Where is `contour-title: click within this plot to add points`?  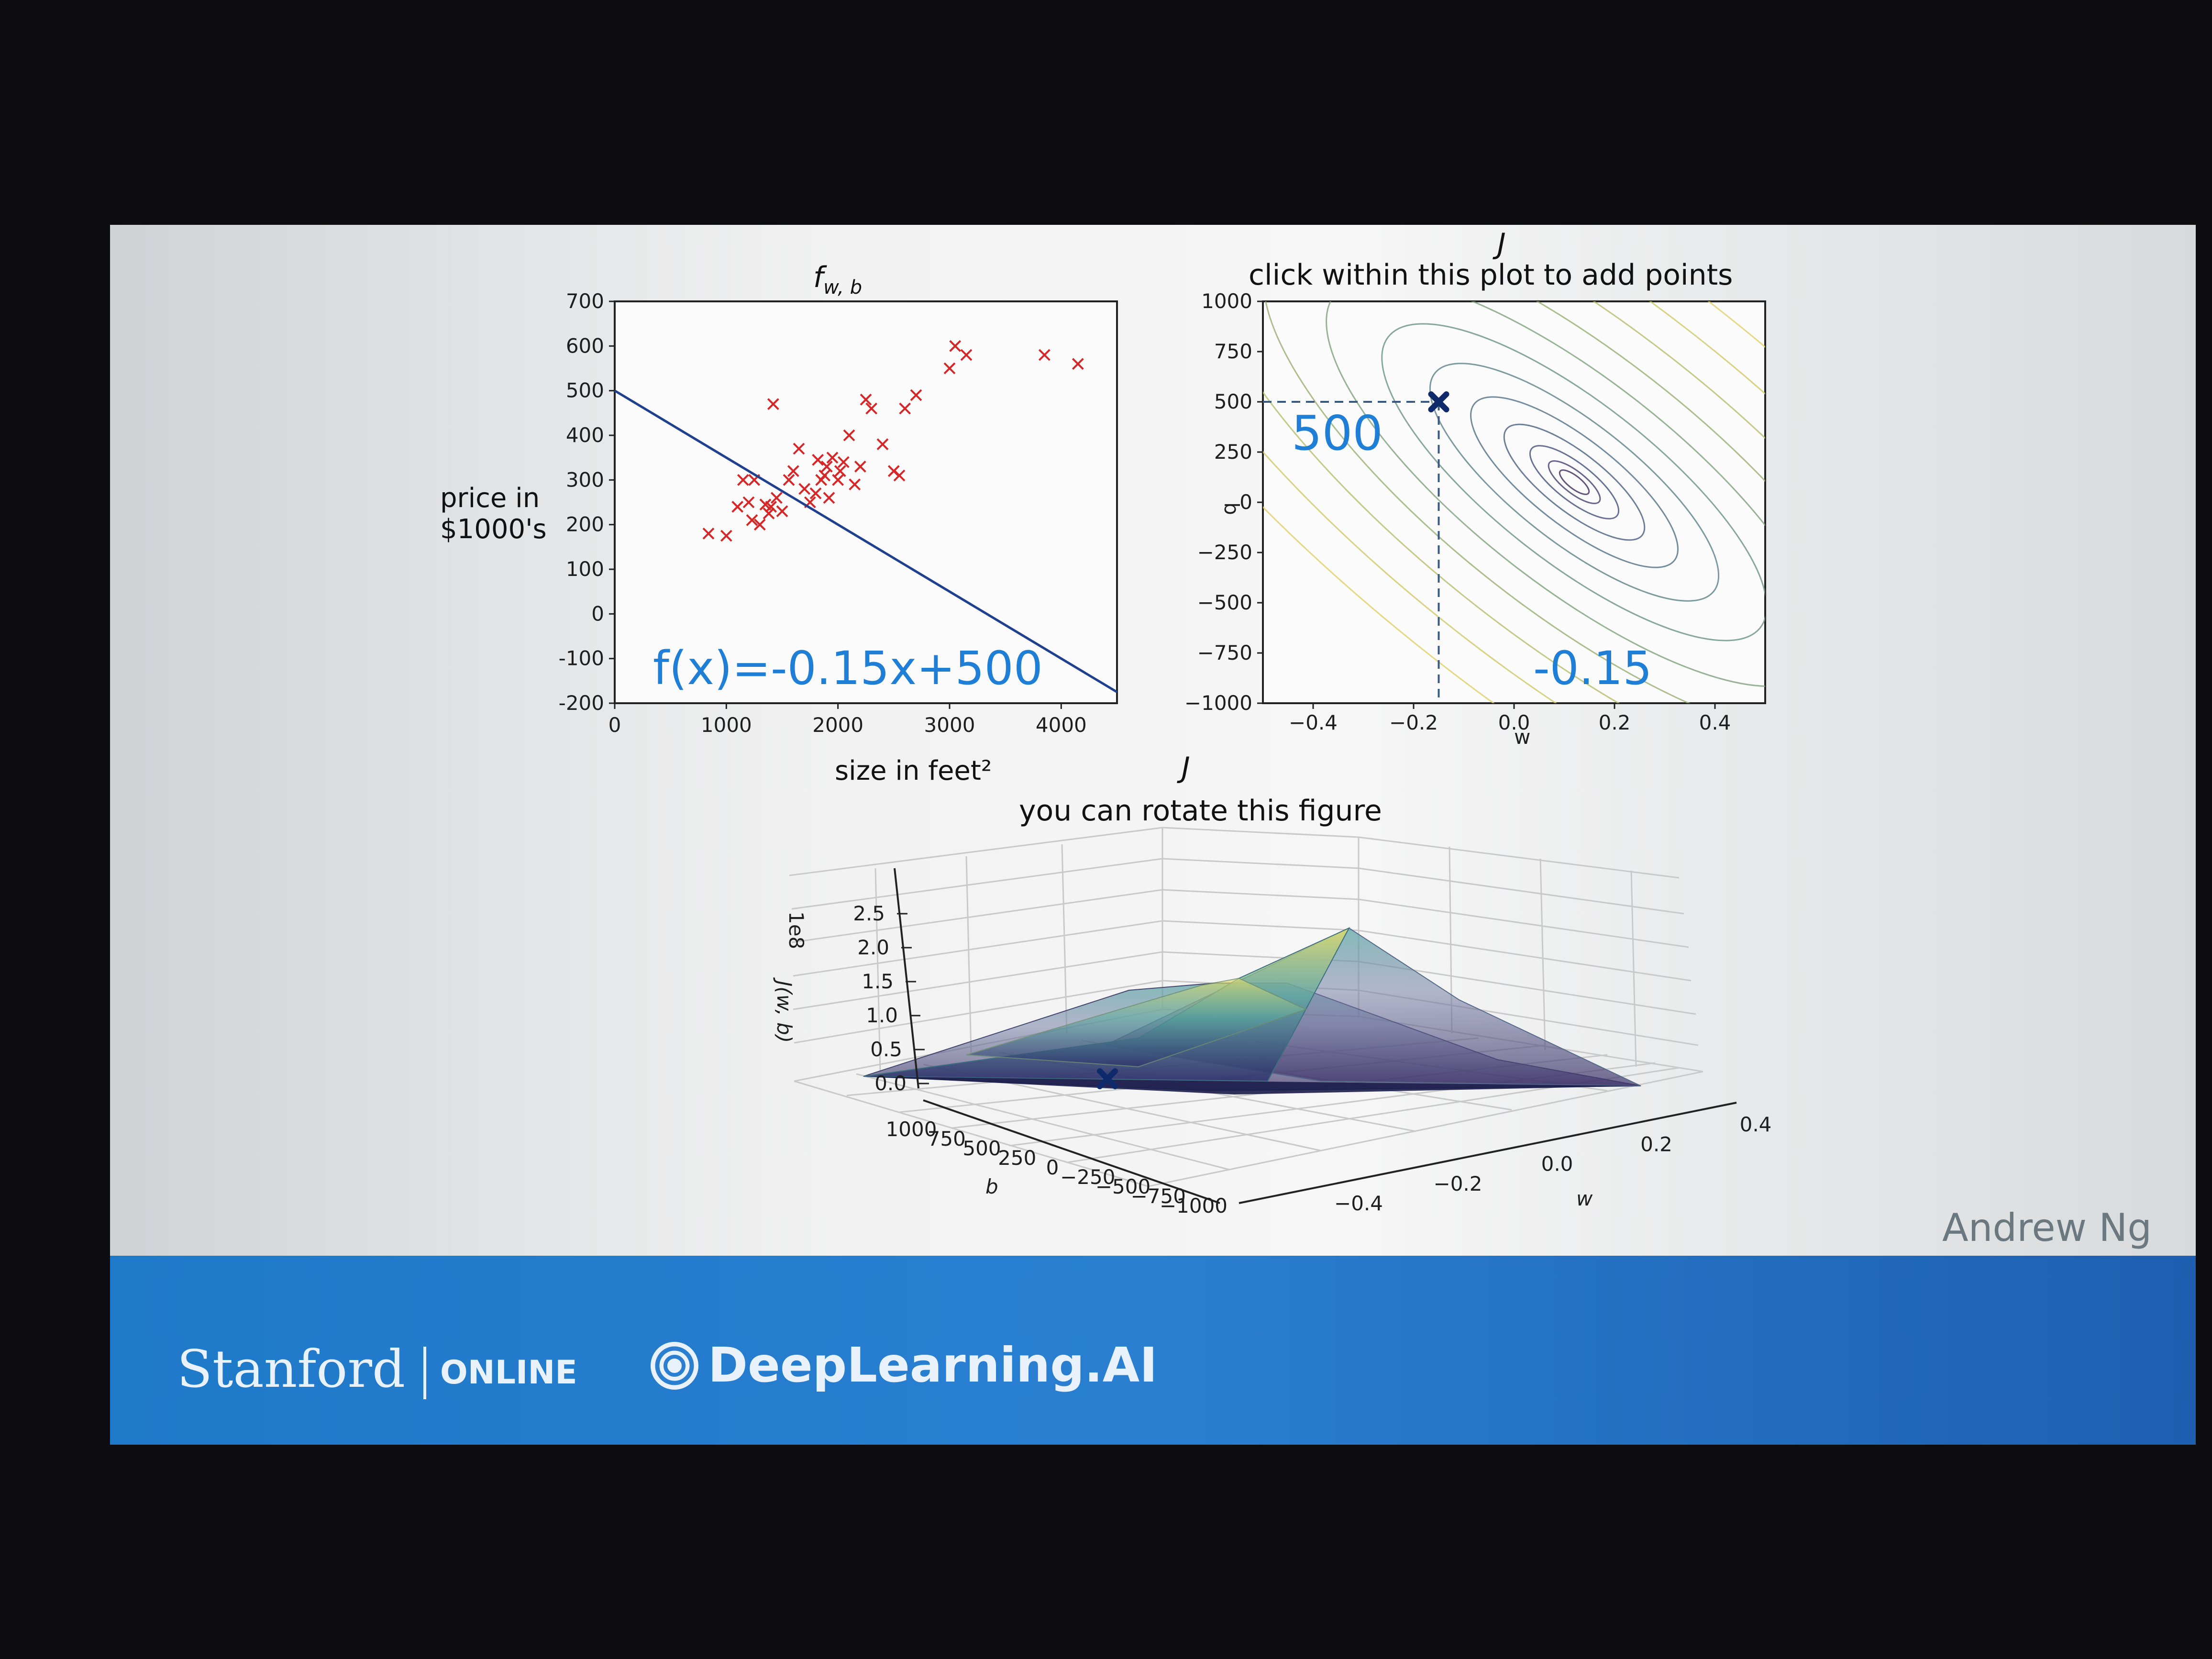
contour-title: click within this plot to add points is located at coordinates (1491, 275).